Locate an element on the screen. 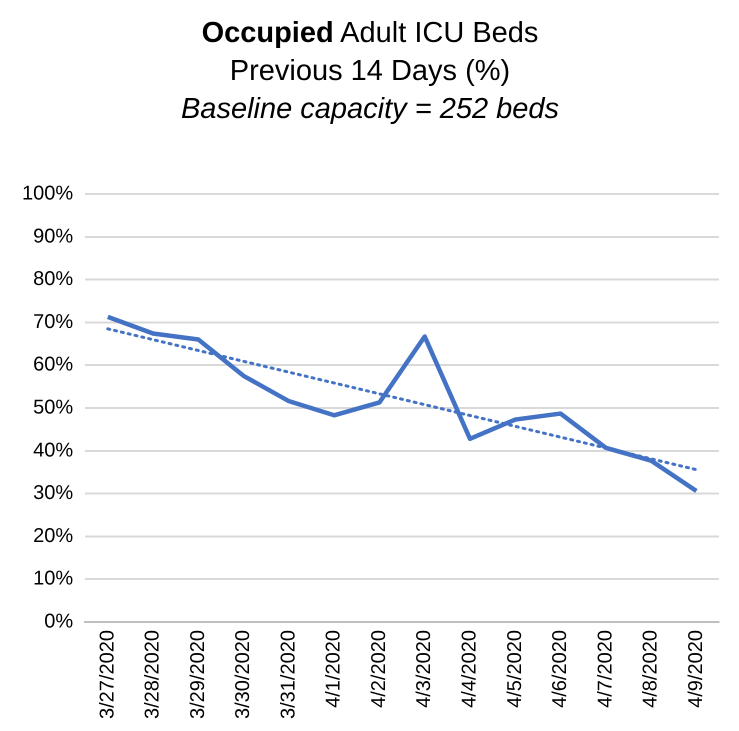 Image resolution: width=739 pixels, height=731 pixels. y-tick-label: 20% is located at coordinates (53, 535).